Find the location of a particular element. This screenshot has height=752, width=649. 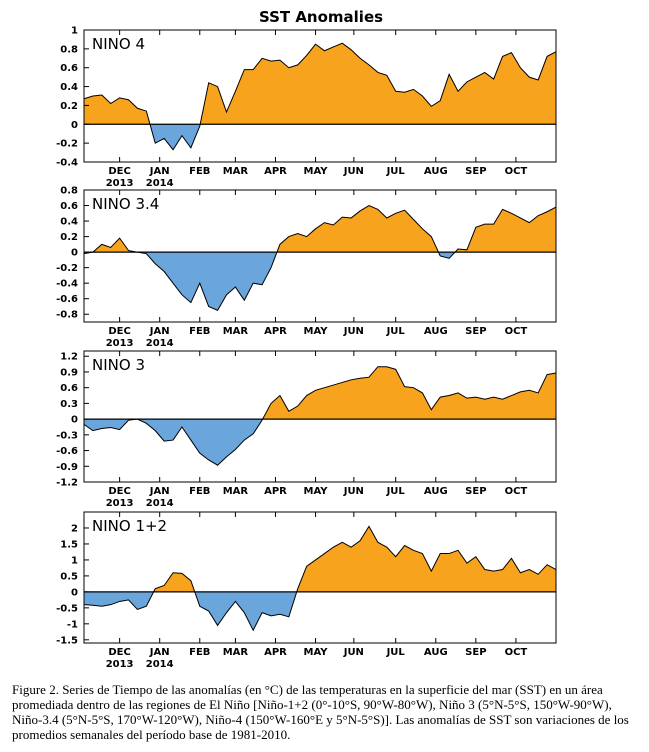

y-tick-label: -0.3 is located at coordinates (67, 435).